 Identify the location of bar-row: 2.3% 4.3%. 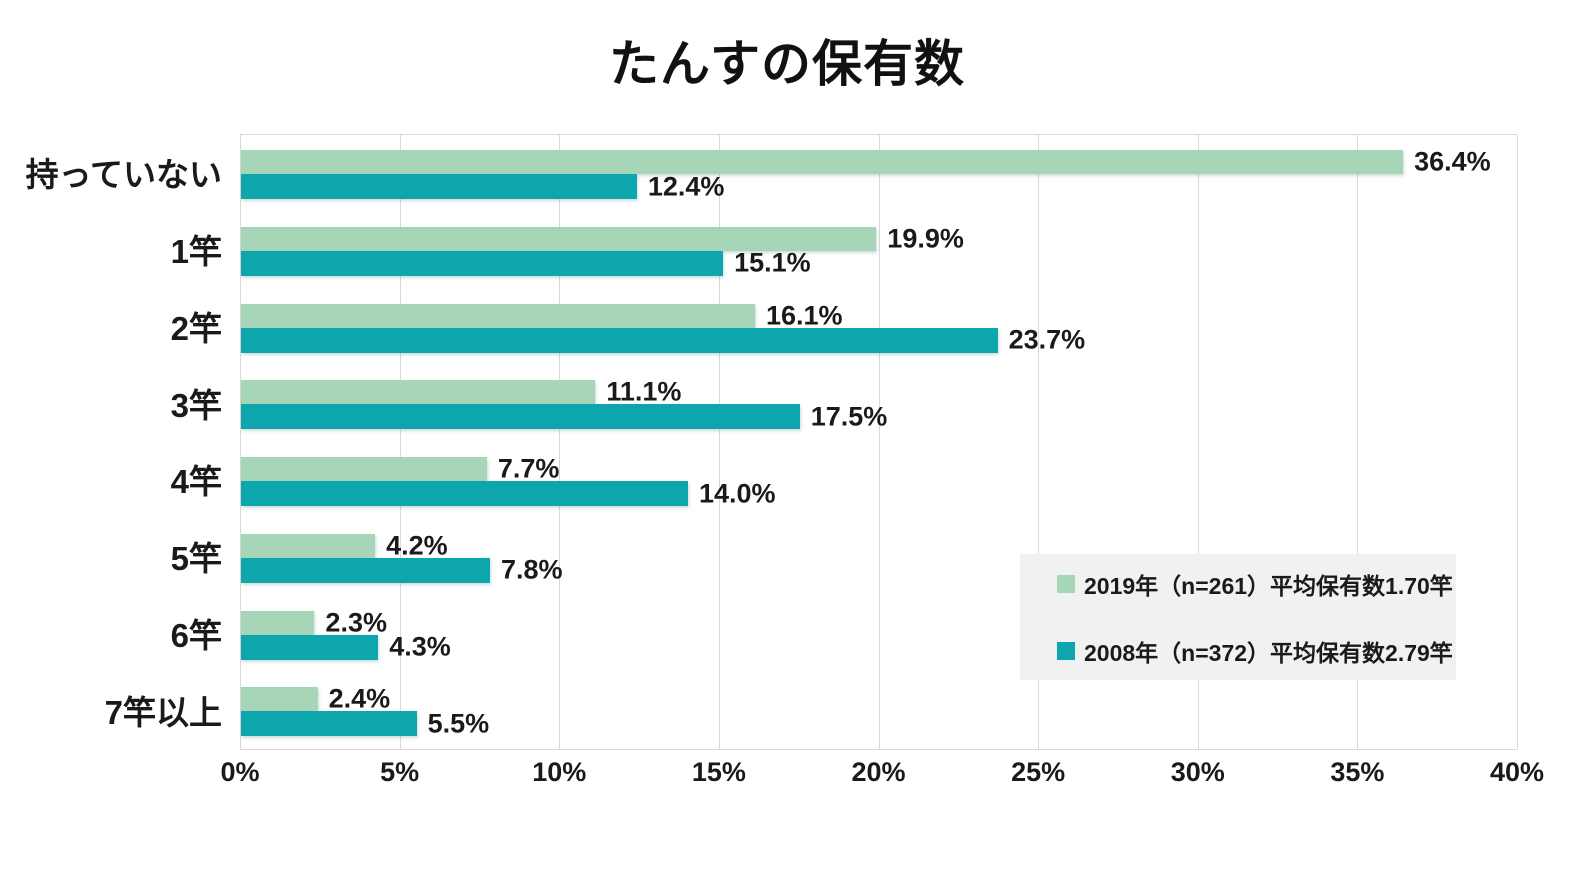
(878, 634).